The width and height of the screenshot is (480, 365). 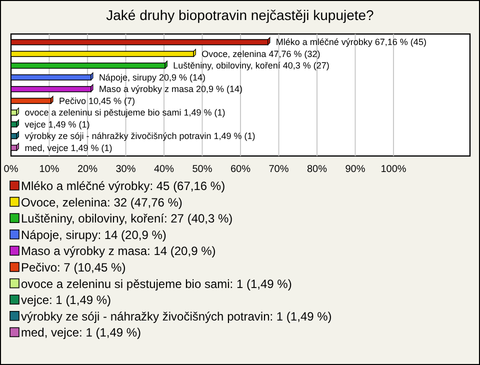 I want to click on legend-label: Maso a výrobky z masa: 14 (20,9 %), so click(x=118, y=251).